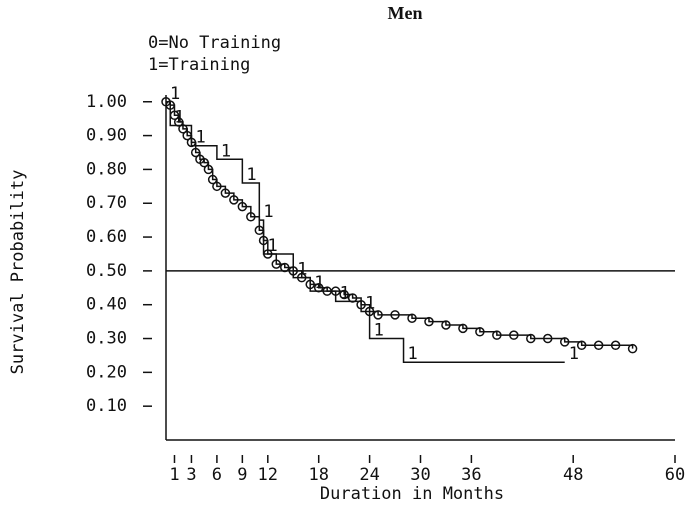  I want to click on y-axis-label: Survival Probability, so click(18, 272).